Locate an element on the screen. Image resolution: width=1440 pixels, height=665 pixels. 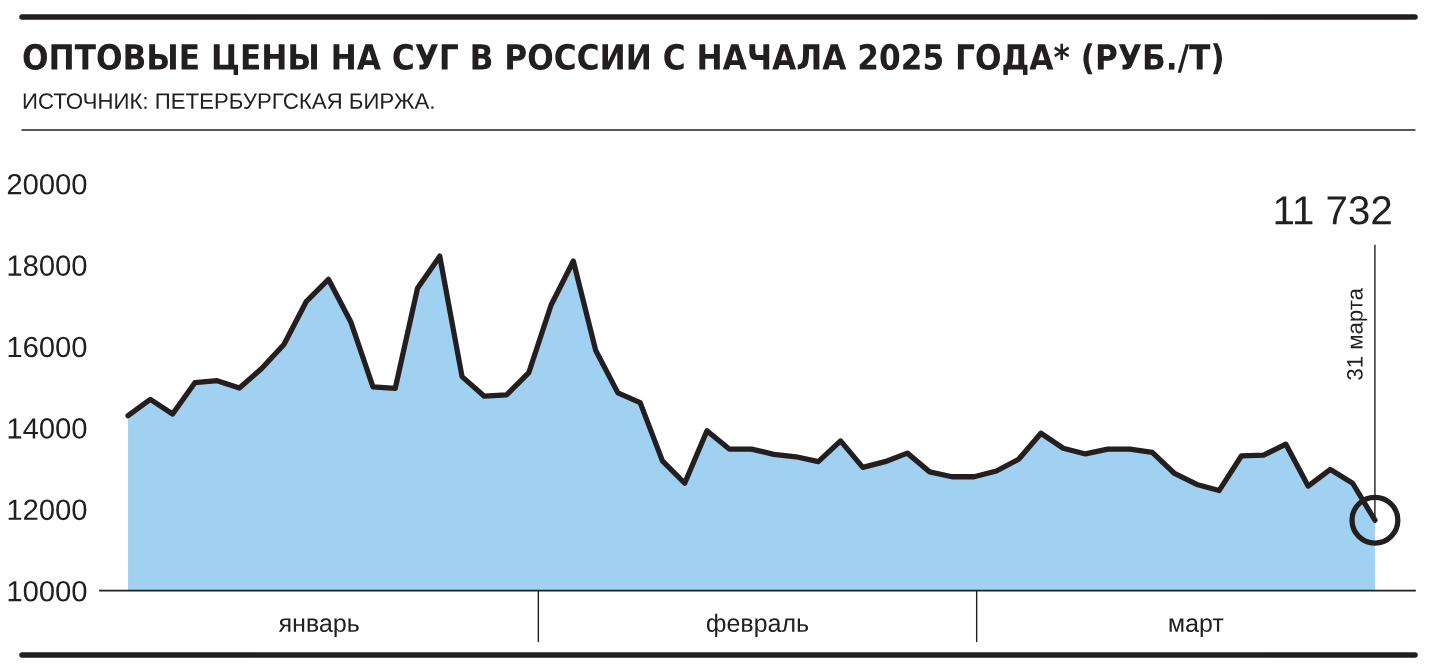
text: март is located at coordinates (1196, 627).